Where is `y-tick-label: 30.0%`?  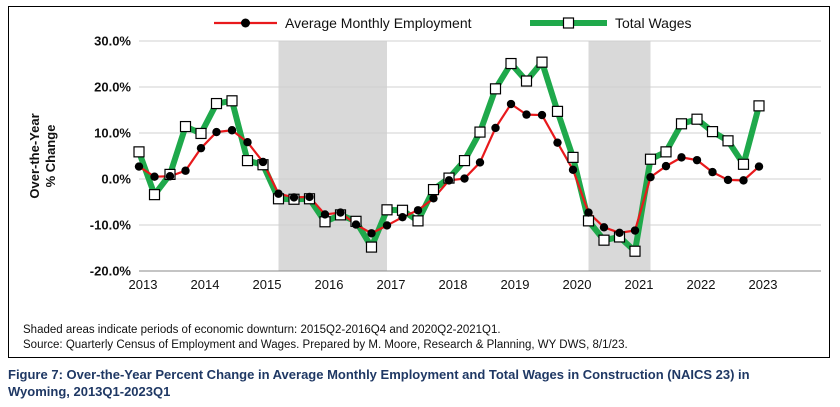 y-tick-label: 30.0% is located at coordinates (112, 41).